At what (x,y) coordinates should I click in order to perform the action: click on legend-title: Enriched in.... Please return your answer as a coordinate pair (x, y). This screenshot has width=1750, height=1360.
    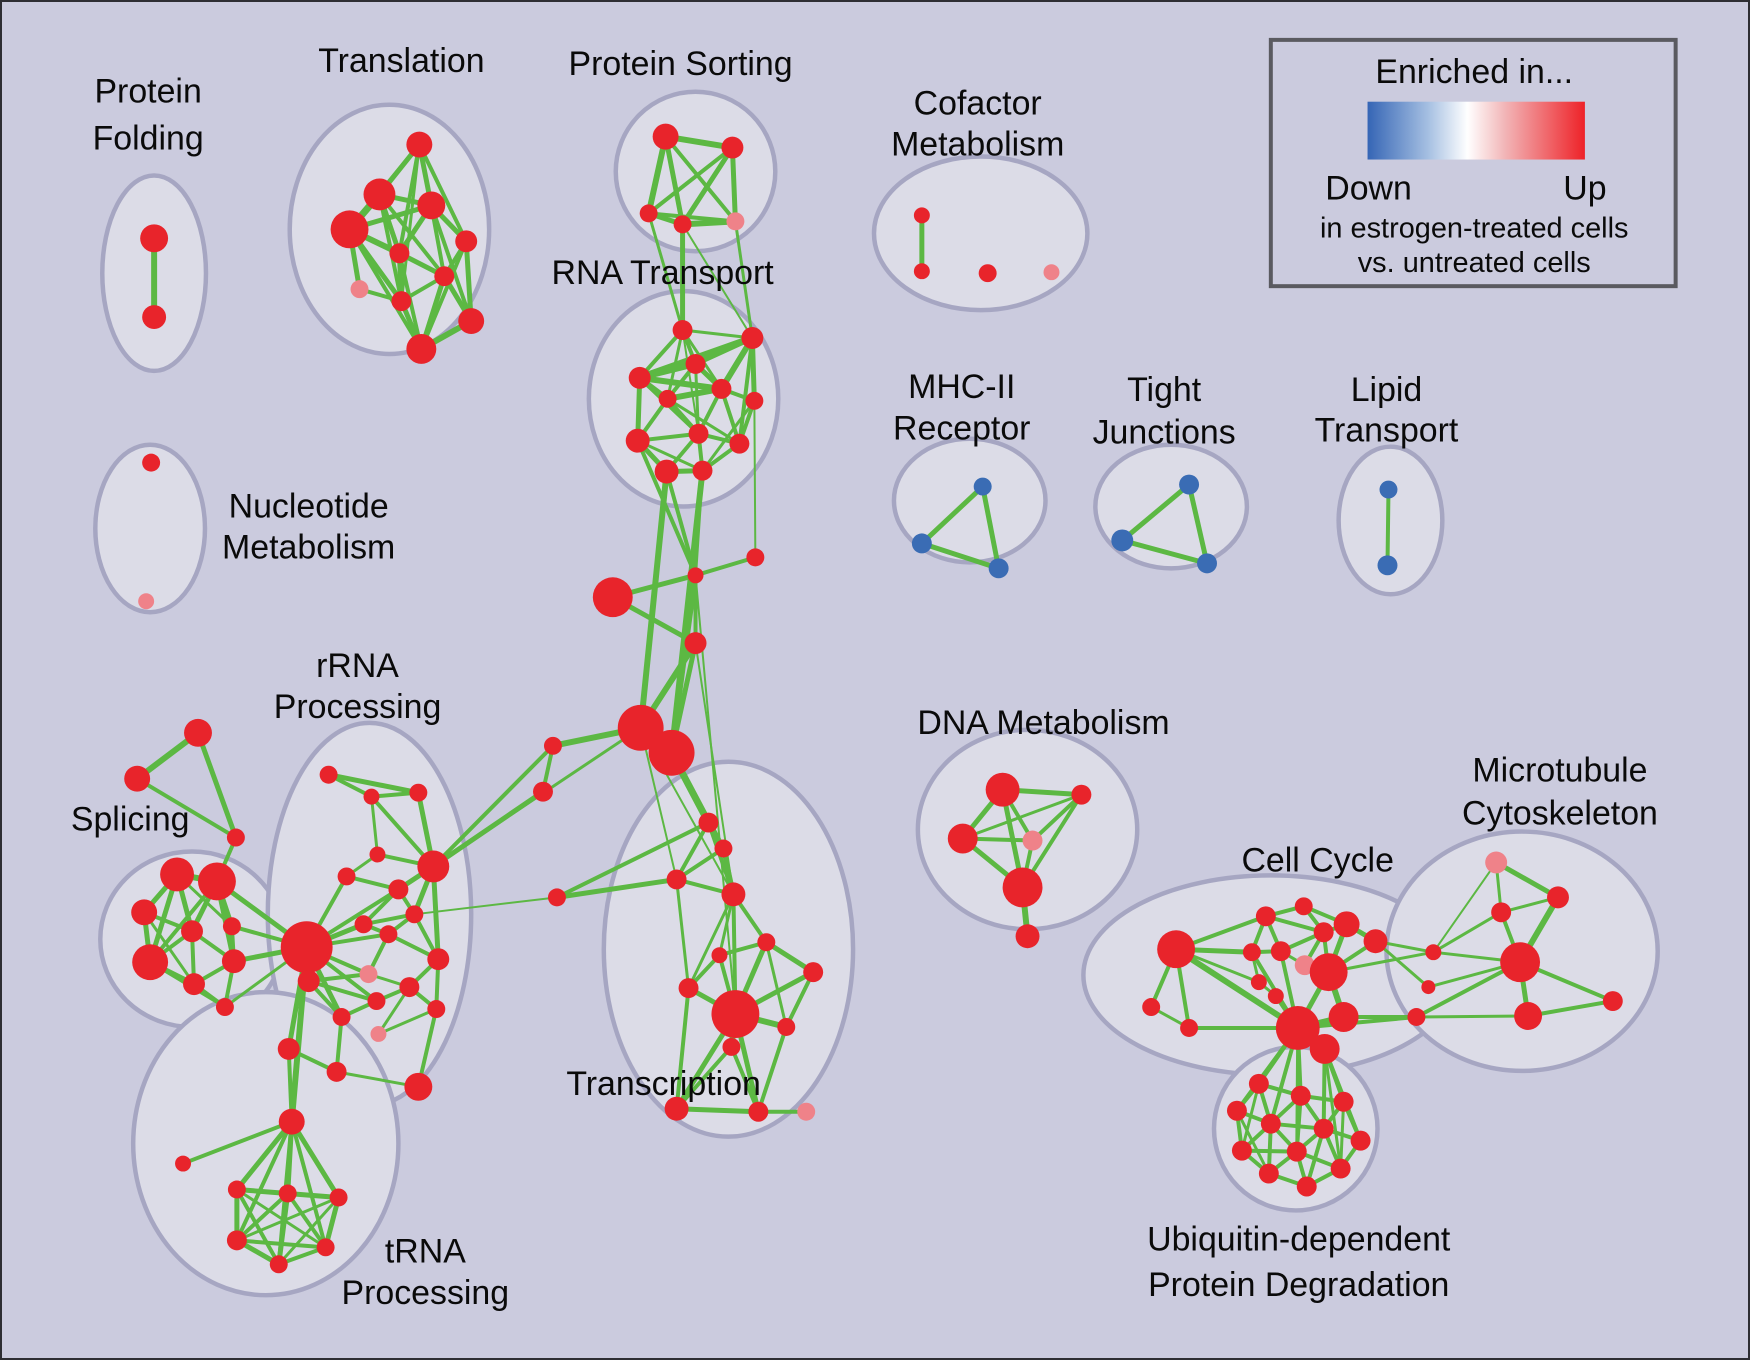
    Looking at the image, I should click on (1474, 72).